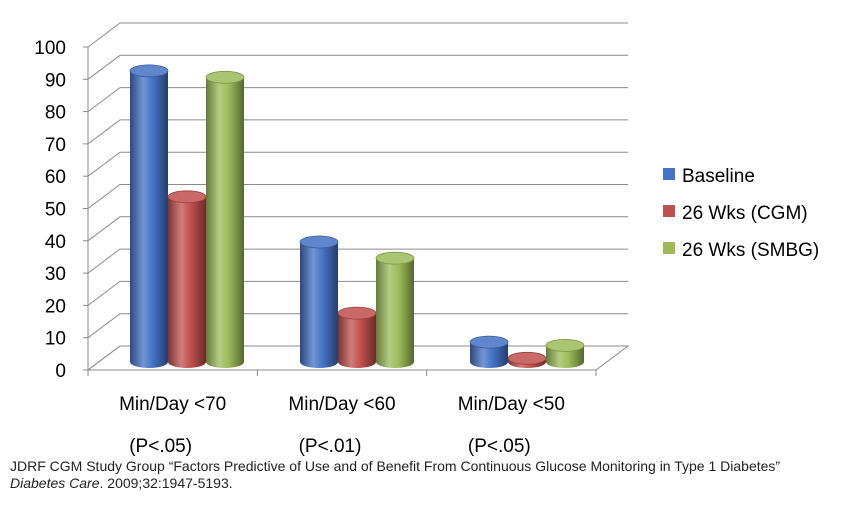 The image size is (846, 505). Describe the element at coordinates (55, 145) in the screenshot. I see `y-tick-label: 70` at that location.